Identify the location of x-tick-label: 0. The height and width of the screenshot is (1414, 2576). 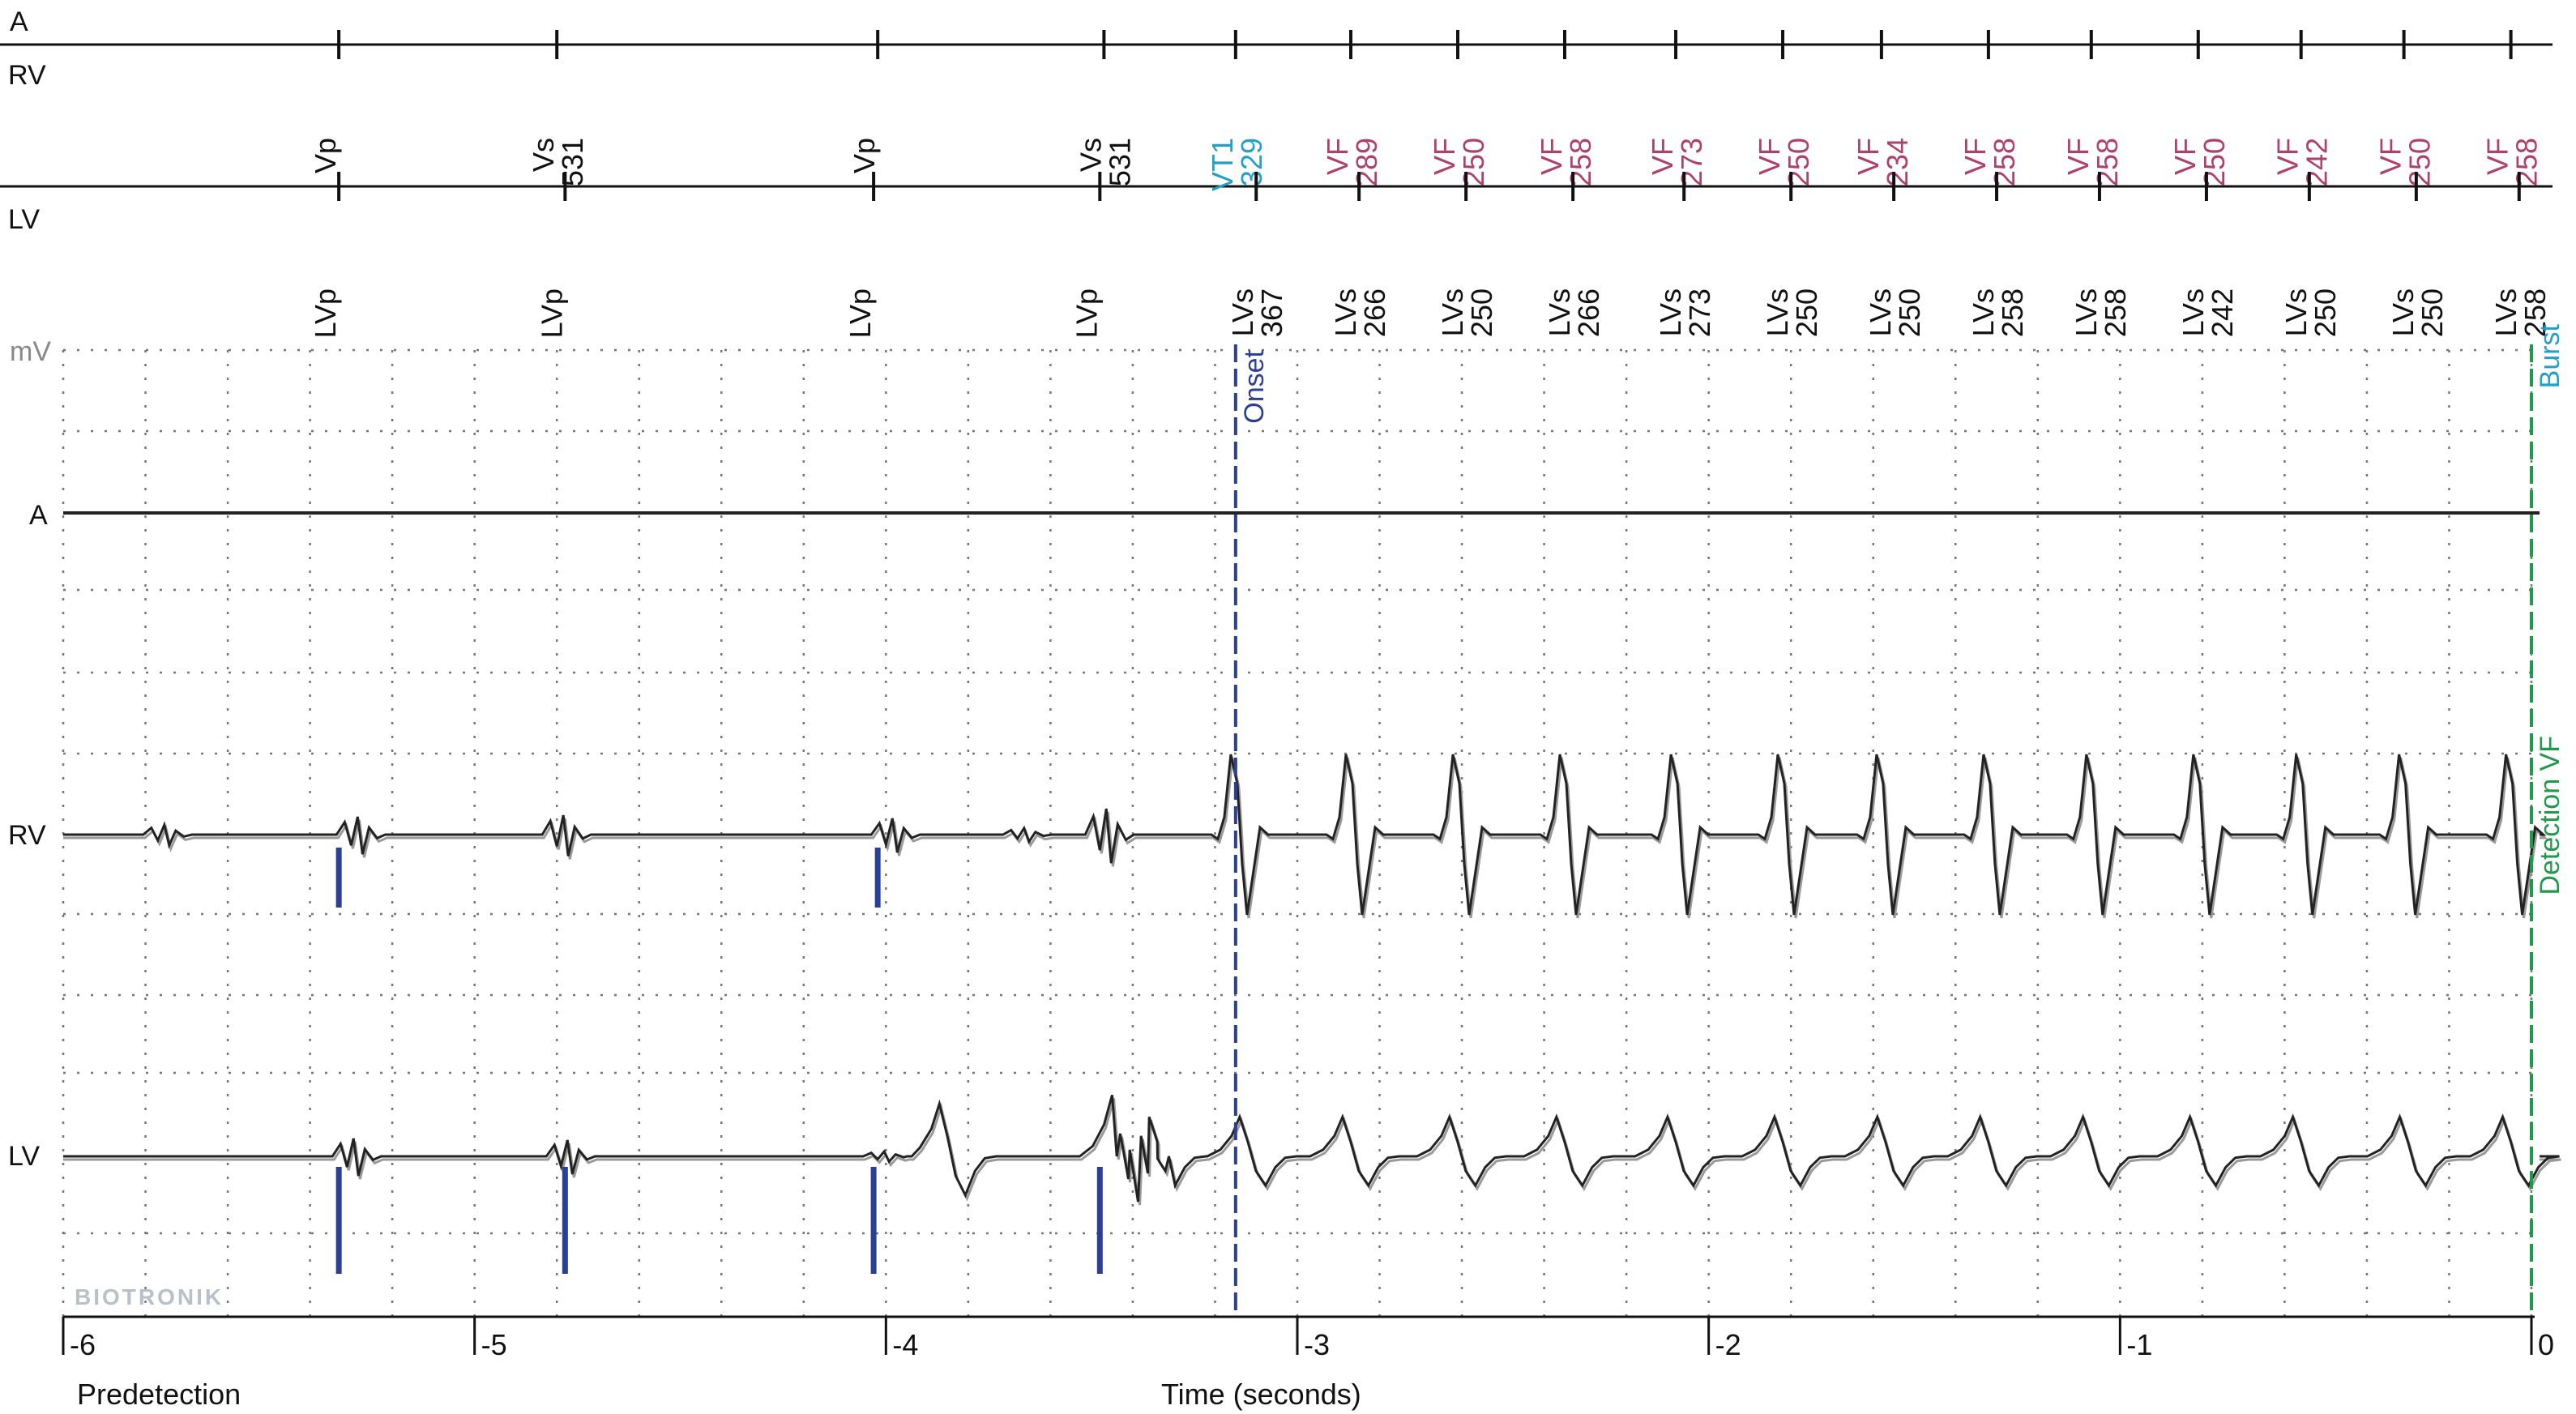
(2546, 1344).